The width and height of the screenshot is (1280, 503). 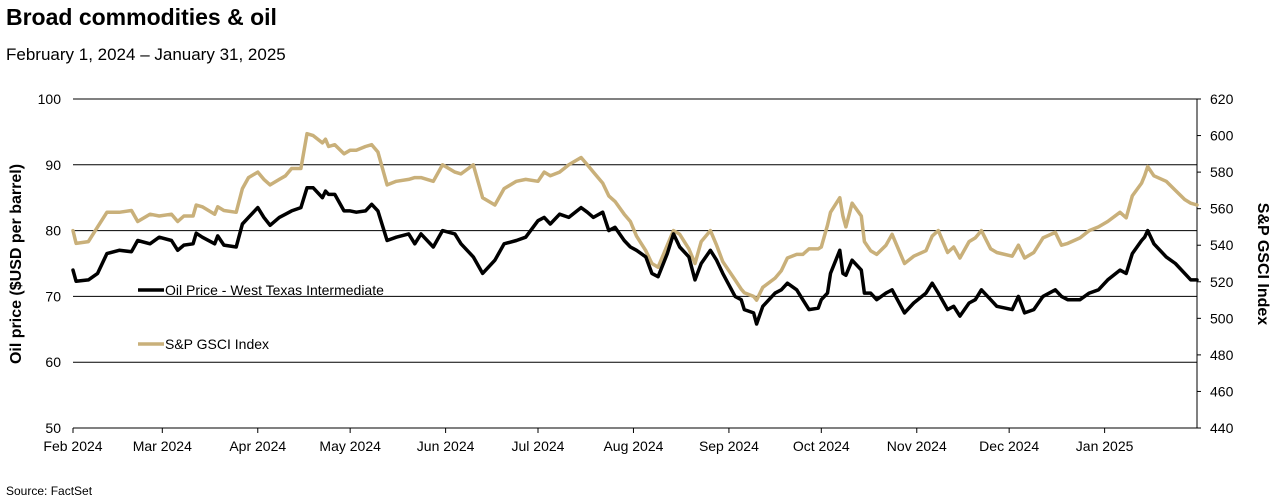 I want to click on y-axis-right-title: S&P GSCI Index, so click(x=1262, y=264).